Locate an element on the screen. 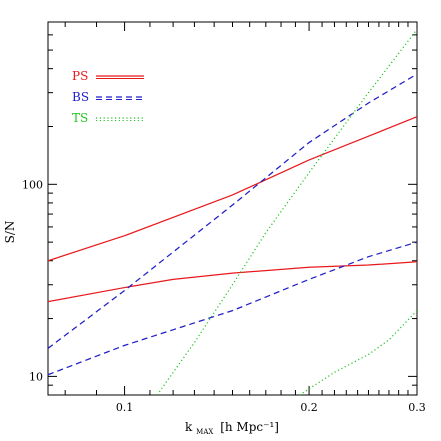 The image size is (441, 441). y-tick-label: 10 is located at coordinates (36, 376).